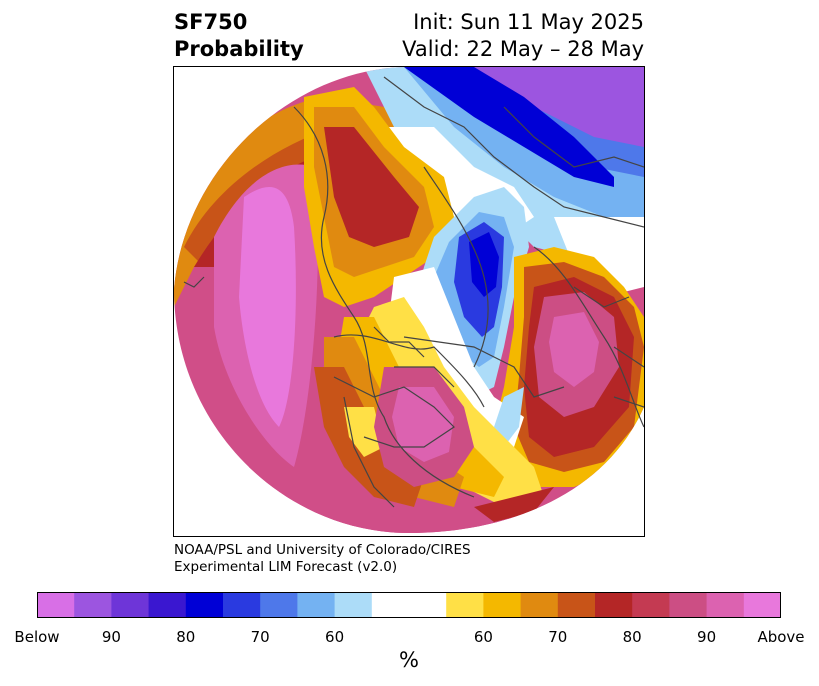  Describe the element at coordinates (239, 49) in the screenshot. I see `product-title: Probability` at that location.